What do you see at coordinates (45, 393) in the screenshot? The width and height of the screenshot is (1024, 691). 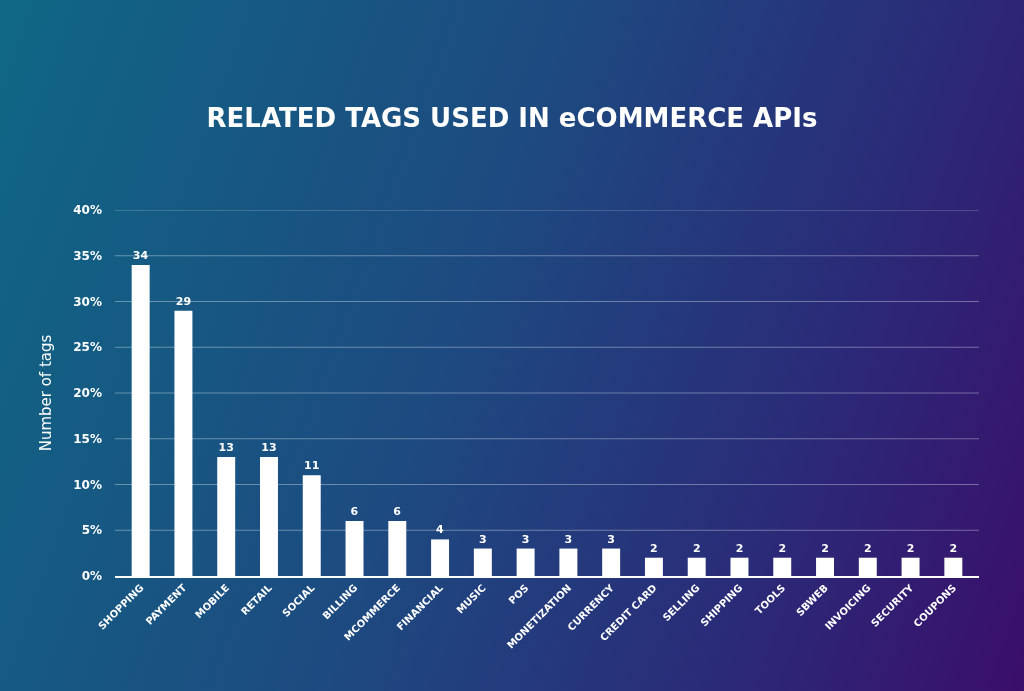 I see `y-axis-title: Number of tags` at bounding box center [45, 393].